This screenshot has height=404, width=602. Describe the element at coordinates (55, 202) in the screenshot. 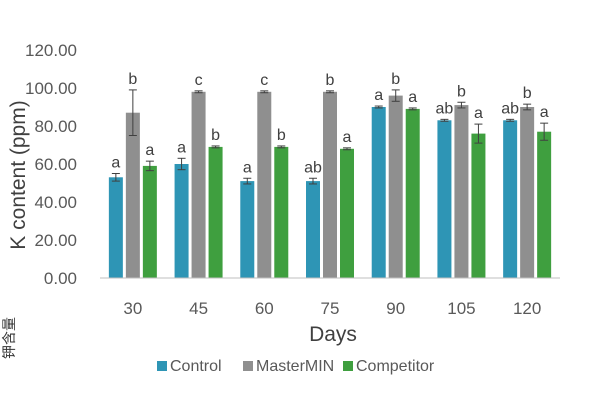

I see `y-tick-label: 40.00` at that location.